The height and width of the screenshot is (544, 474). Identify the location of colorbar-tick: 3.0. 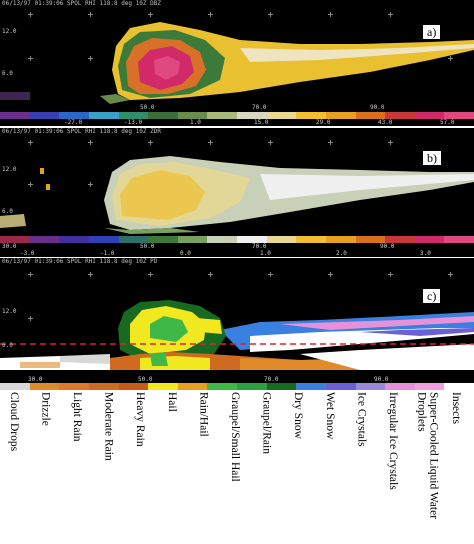
(425, 253).